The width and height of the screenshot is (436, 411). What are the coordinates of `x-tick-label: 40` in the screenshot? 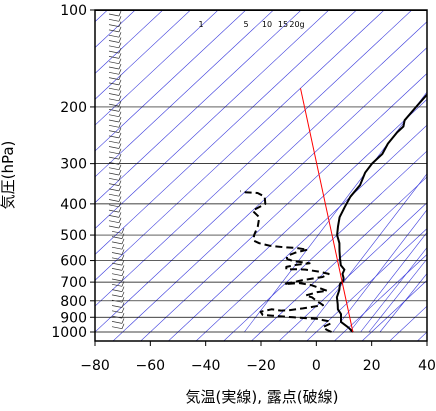 It's located at (427, 366).